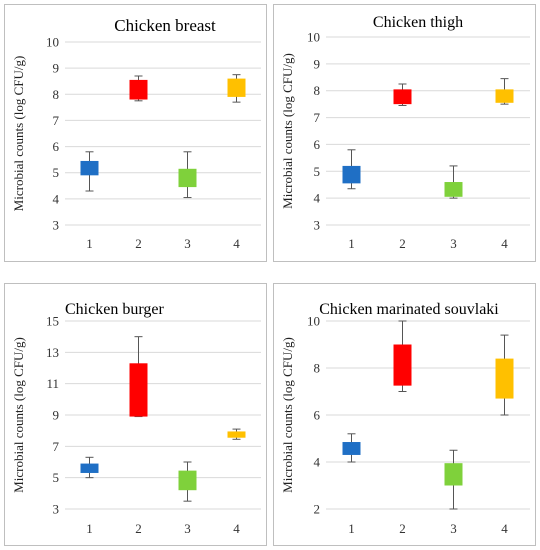 The height and width of the screenshot is (550, 540). Describe the element at coordinates (52, 352) in the screenshot. I see `y-tick-label: 13` at that location.